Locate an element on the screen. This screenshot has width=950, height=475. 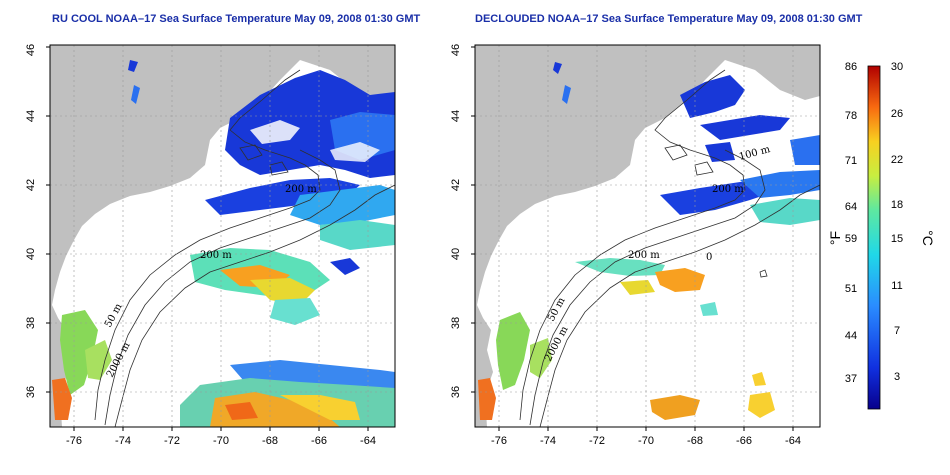
svg-text: 78 is located at coordinates (851, 116).